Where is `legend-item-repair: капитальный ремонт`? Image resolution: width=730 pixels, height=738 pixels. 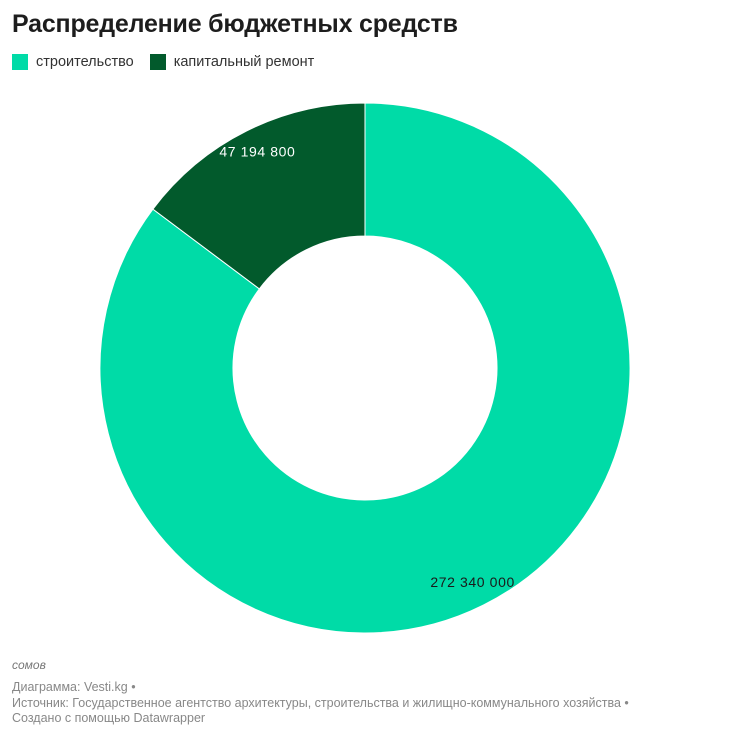 legend-item-repair: капитальный ремонт is located at coordinates (232, 62).